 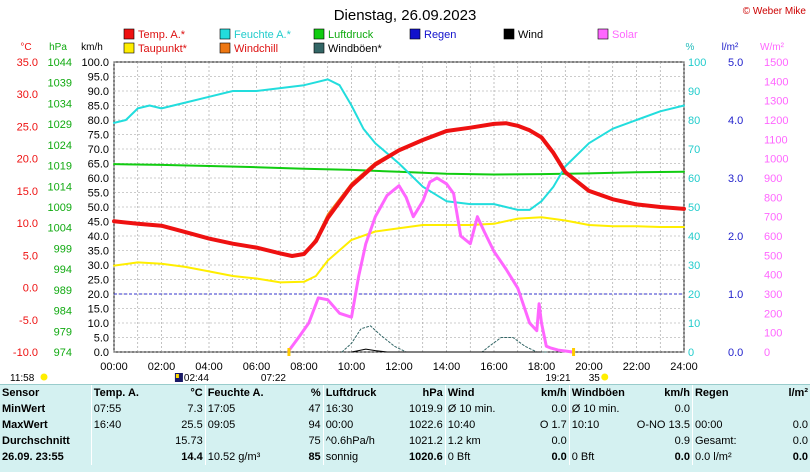 I want to click on sunset-label: 19:21, so click(x=558, y=378).